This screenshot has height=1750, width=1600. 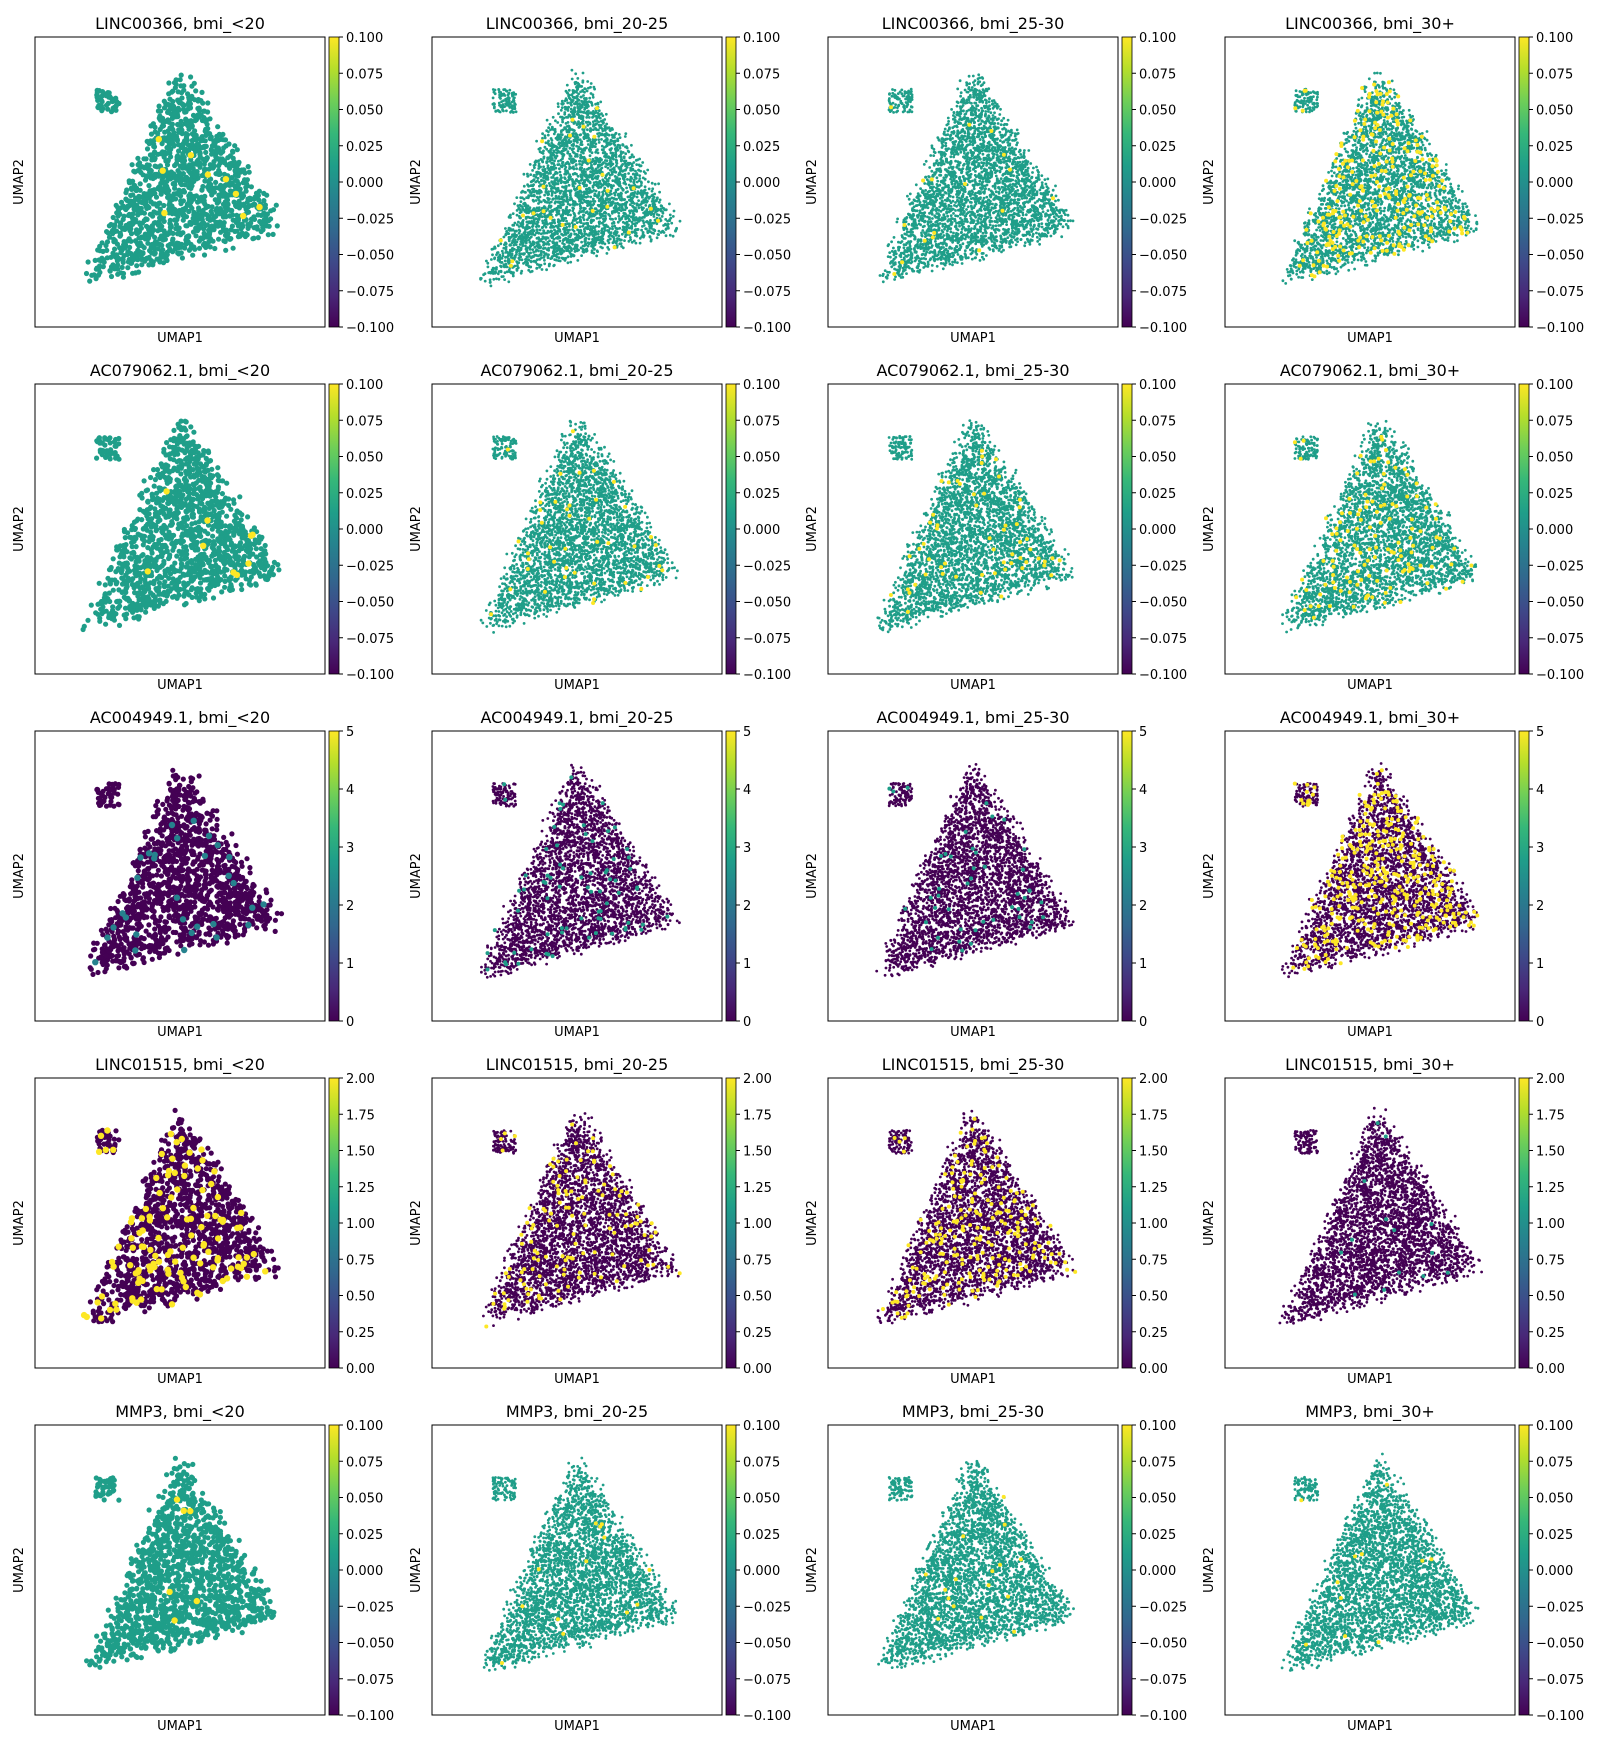 What do you see at coordinates (180, 24) in the screenshot?
I see `panel-title: LINC00366, bmi_<20` at bounding box center [180, 24].